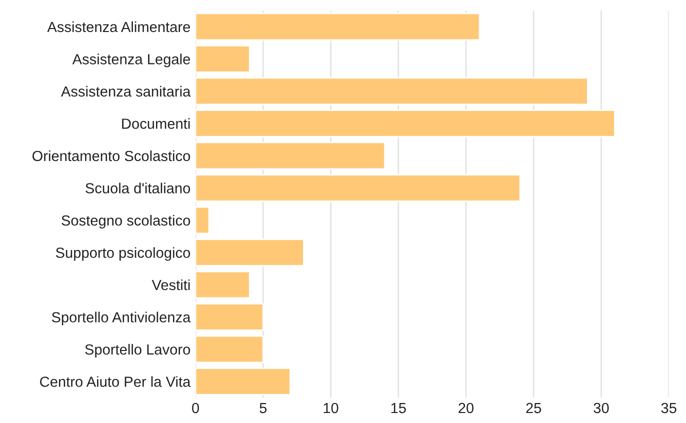  What do you see at coordinates (137, 351) in the screenshot?
I see `y-tick-label: Sportello Lavoro` at bounding box center [137, 351].